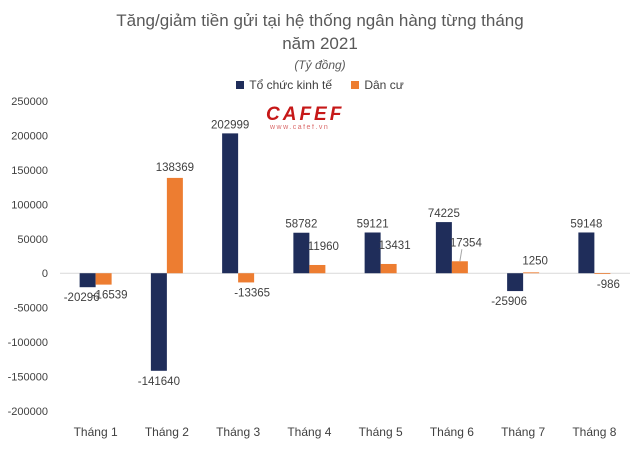  What do you see at coordinates (290, 85) in the screenshot?
I see `legend-label-series-1: Tổ chức kinh tế` at bounding box center [290, 85].